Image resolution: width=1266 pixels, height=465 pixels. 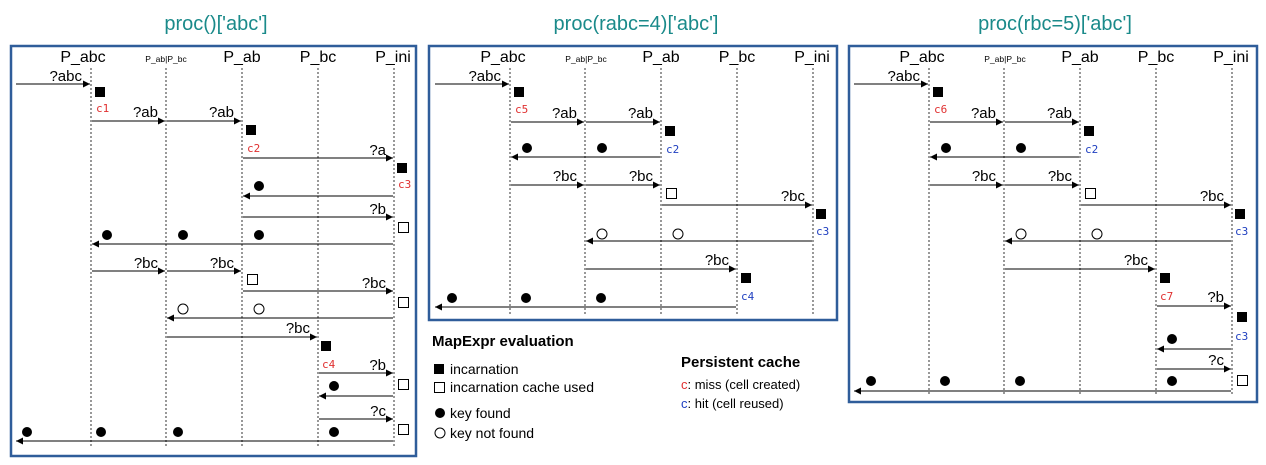 I want to click on legend-cache-miss: c: miss (cell created), so click(x=740, y=384).